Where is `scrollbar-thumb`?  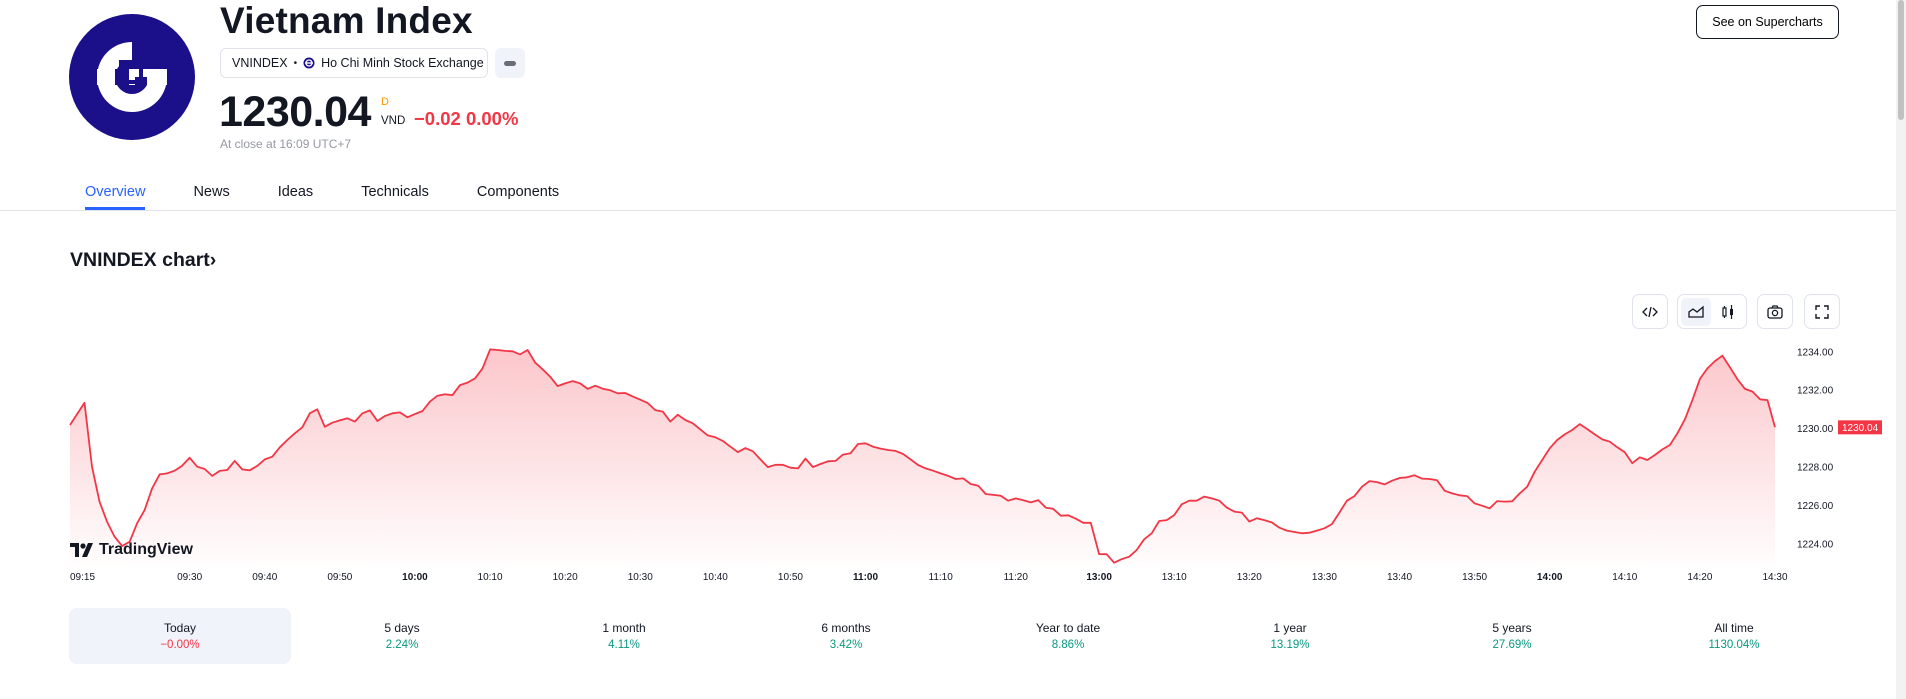
scrollbar-thumb is located at coordinates (1901, 60).